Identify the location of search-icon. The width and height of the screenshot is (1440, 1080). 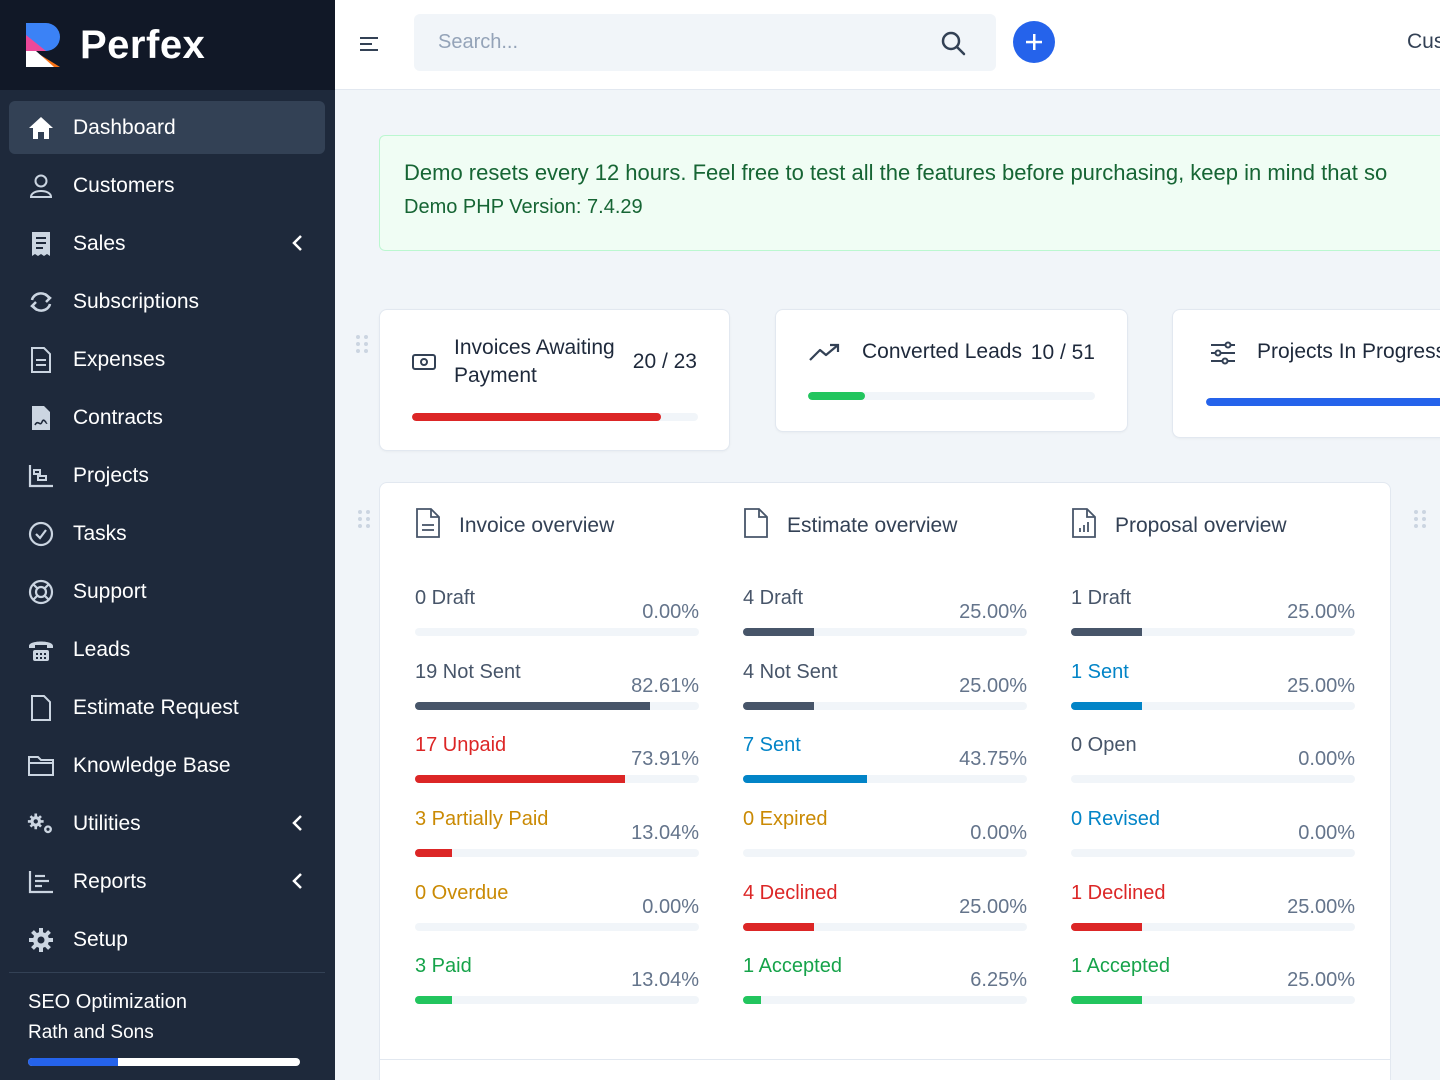
(953, 45).